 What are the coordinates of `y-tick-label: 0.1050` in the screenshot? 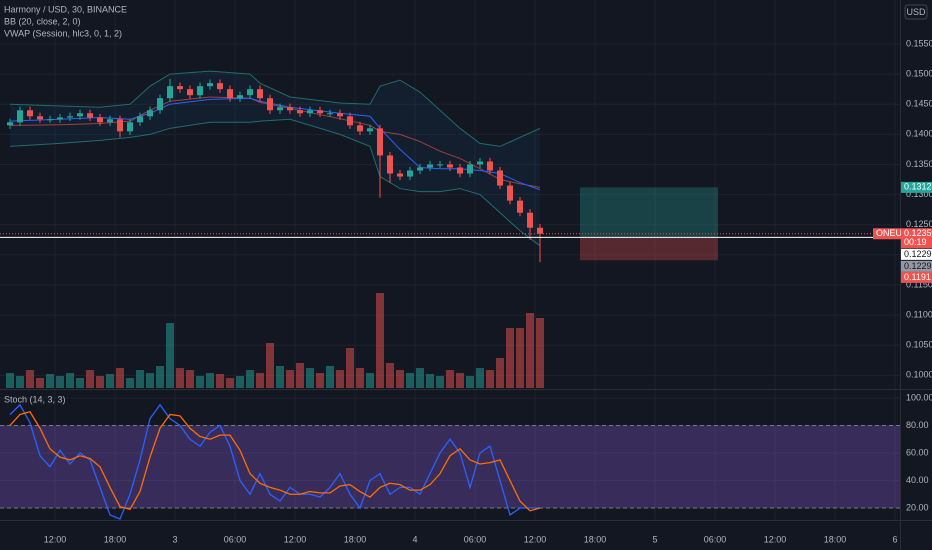 It's located at (919, 345).